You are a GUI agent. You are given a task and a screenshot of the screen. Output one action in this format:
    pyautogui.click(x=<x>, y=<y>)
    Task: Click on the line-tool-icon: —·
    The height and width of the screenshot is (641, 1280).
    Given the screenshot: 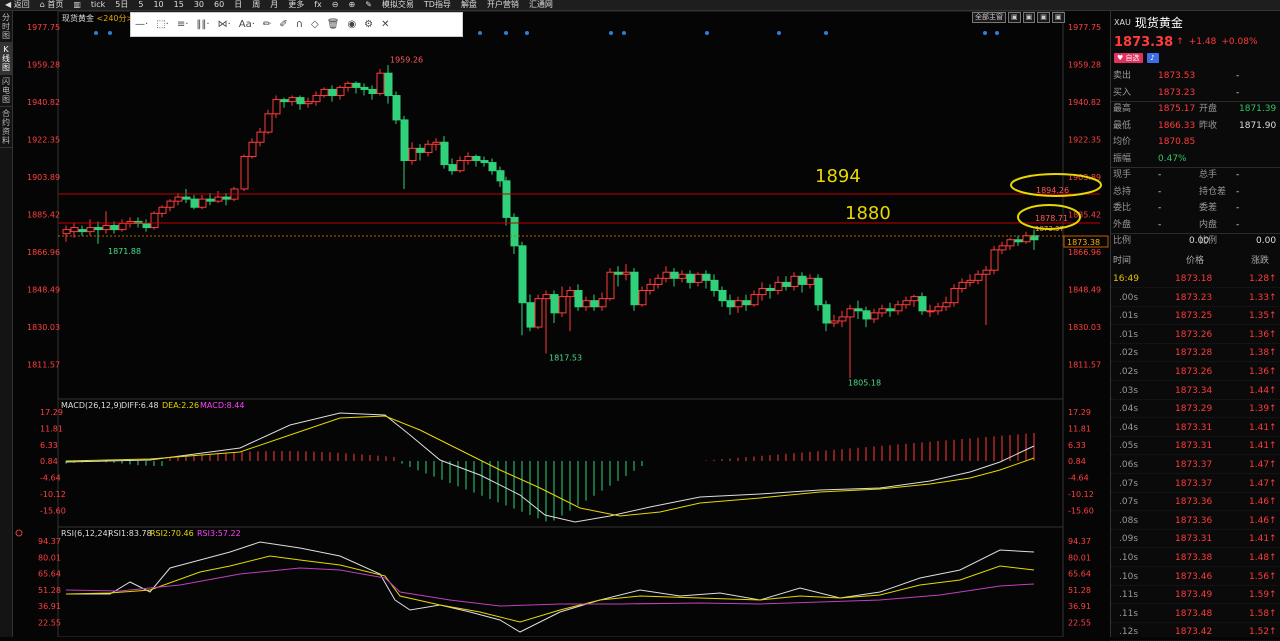 What is the action you would take?
    pyautogui.click(x=142, y=24)
    